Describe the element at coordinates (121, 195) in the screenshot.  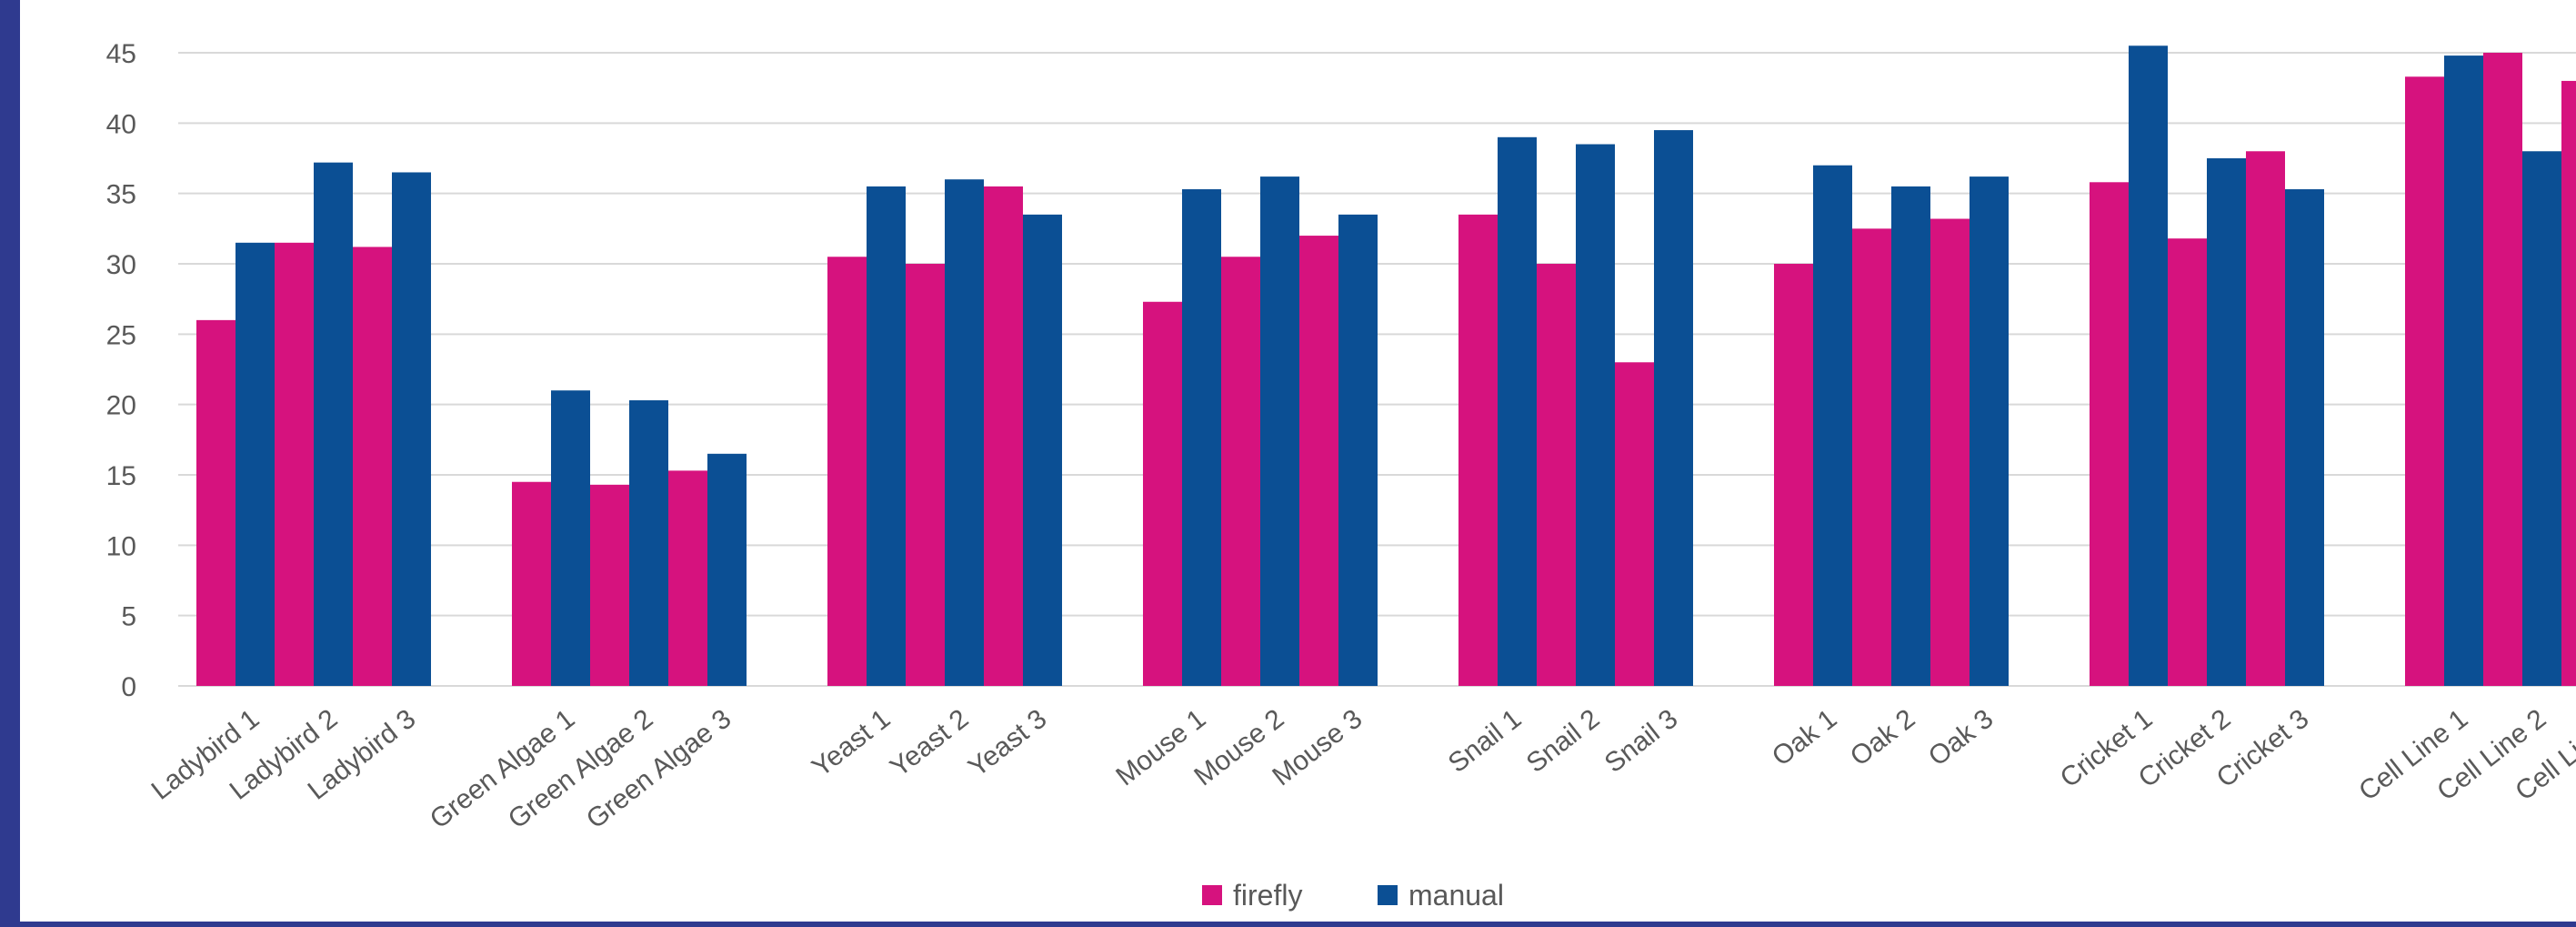
I see `y-tick-label: 35` at that location.